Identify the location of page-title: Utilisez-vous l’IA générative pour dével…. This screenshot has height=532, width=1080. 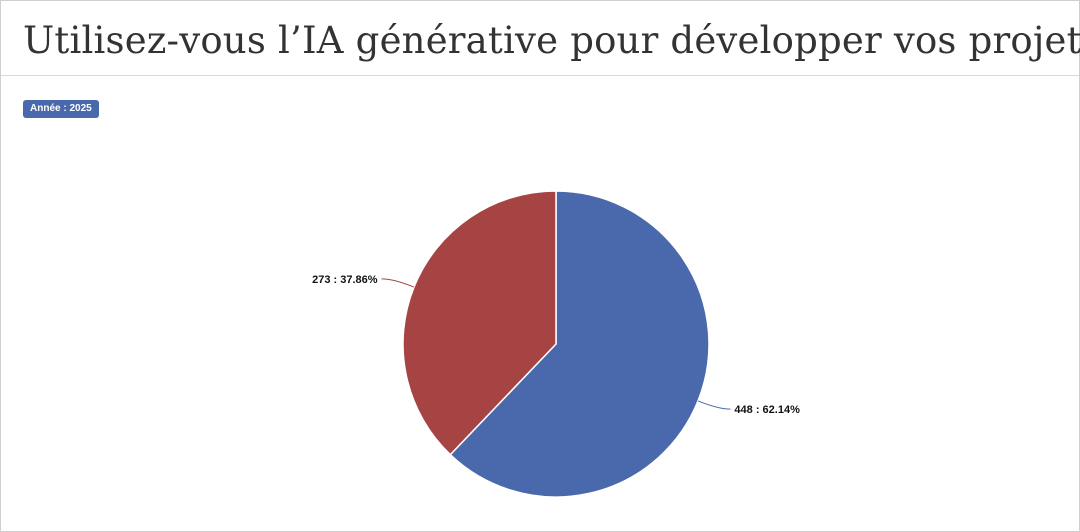
(551, 40).